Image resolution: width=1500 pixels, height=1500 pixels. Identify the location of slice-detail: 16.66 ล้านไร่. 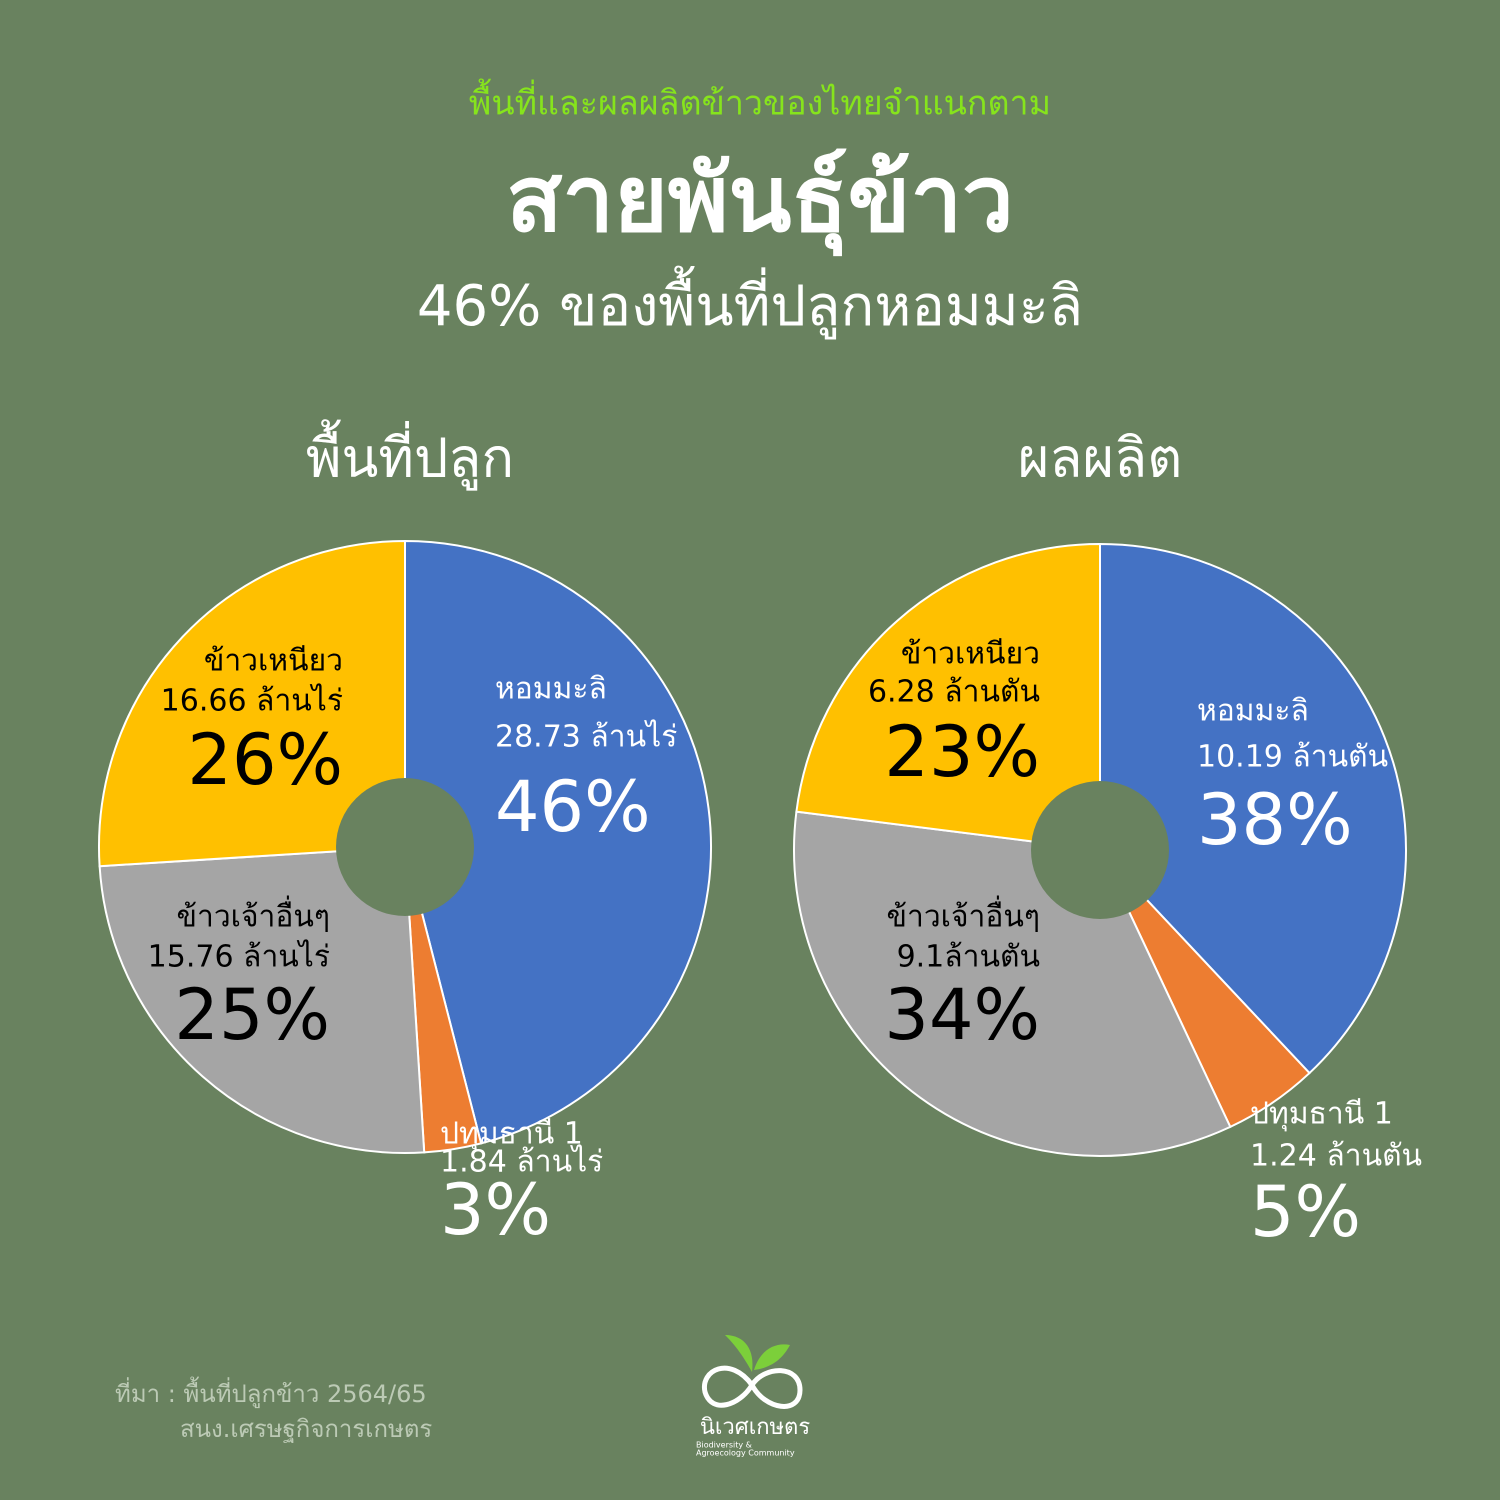
(252, 701).